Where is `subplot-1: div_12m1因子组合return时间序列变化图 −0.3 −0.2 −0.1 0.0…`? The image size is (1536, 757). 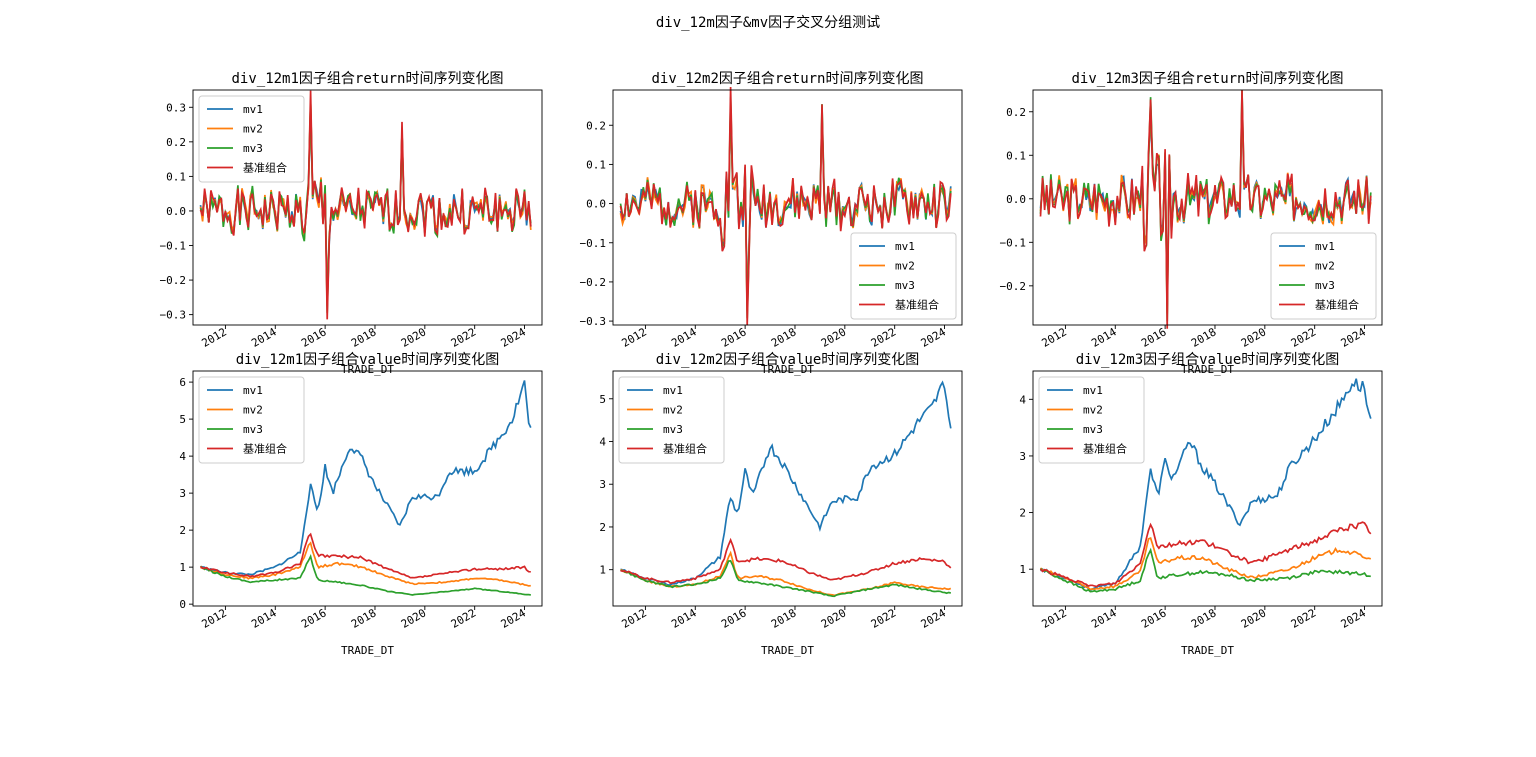
subplot-1: div_12m1因子组合return时间序列变化图 −0.3 −0.2 −0.1 0.0… is located at coordinates (351, 223).